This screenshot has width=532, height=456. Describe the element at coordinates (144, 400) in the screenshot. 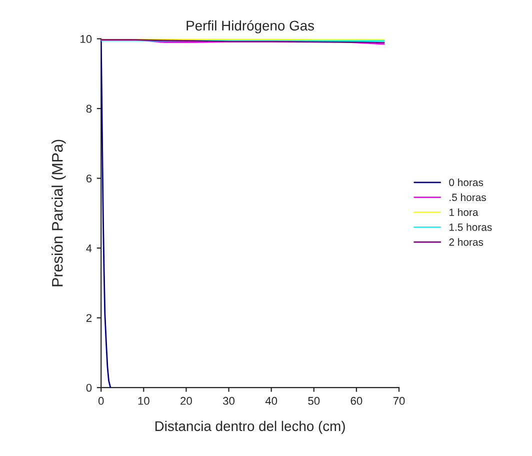

I see `x-tick-label: 10` at that location.